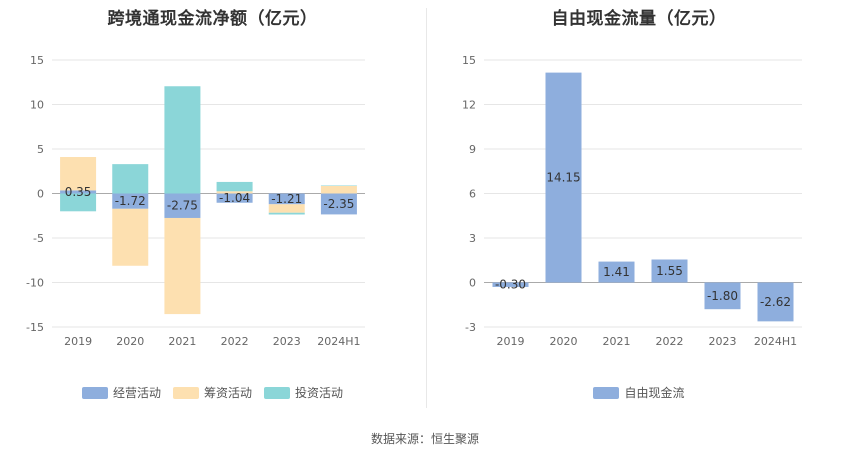  I want to click on panel-divider, so click(426, 208).